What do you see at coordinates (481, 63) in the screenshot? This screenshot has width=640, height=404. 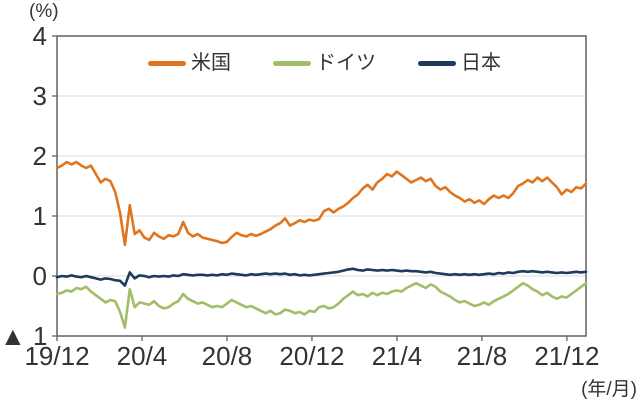 I see `legend-label: 日本` at bounding box center [481, 63].